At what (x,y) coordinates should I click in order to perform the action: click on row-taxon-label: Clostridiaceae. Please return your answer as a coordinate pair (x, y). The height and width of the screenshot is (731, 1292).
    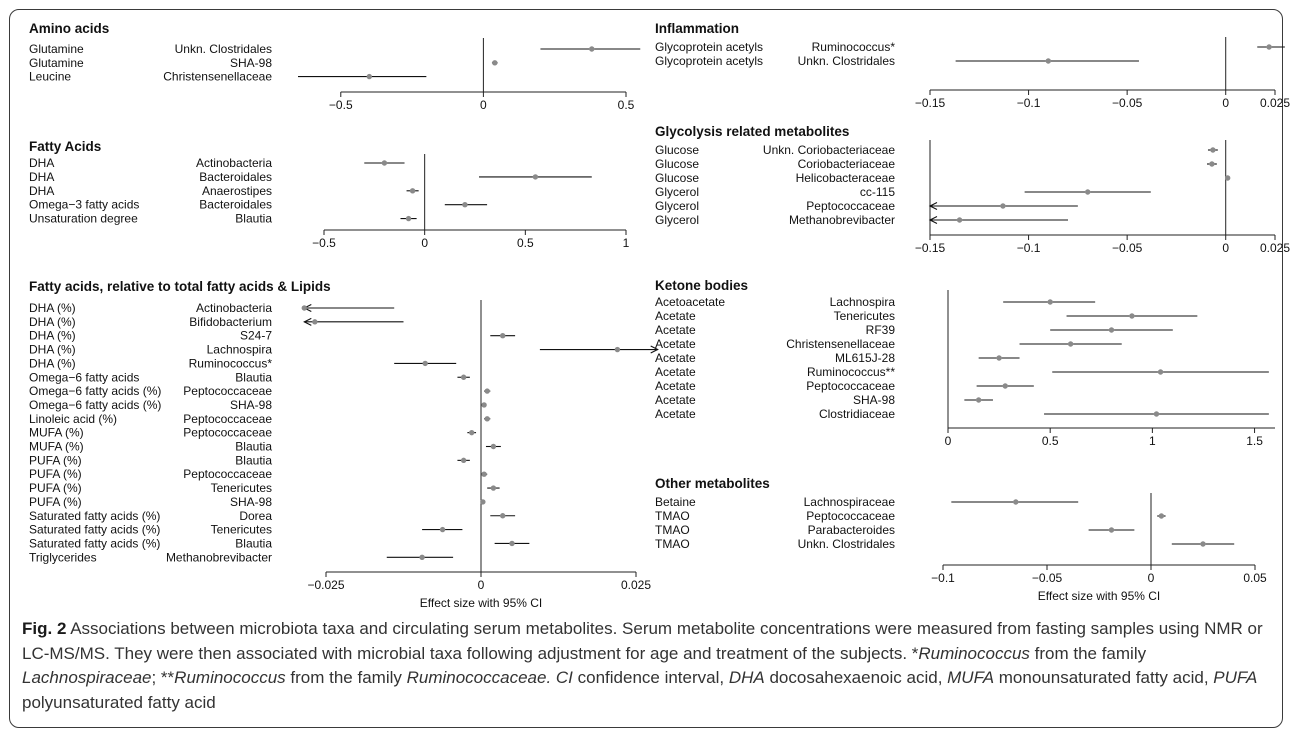
    Looking at the image, I should click on (857, 414).